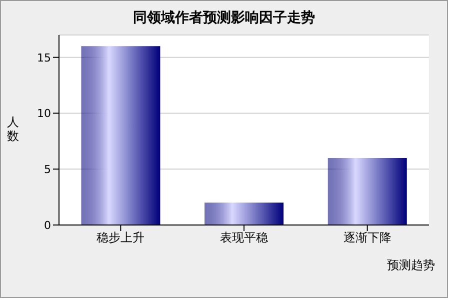 Image resolution: width=450 pixels, height=300 pixels. Describe the element at coordinates (244, 237) in the screenshot. I see `x-tick-label: 表现平稳` at that location.